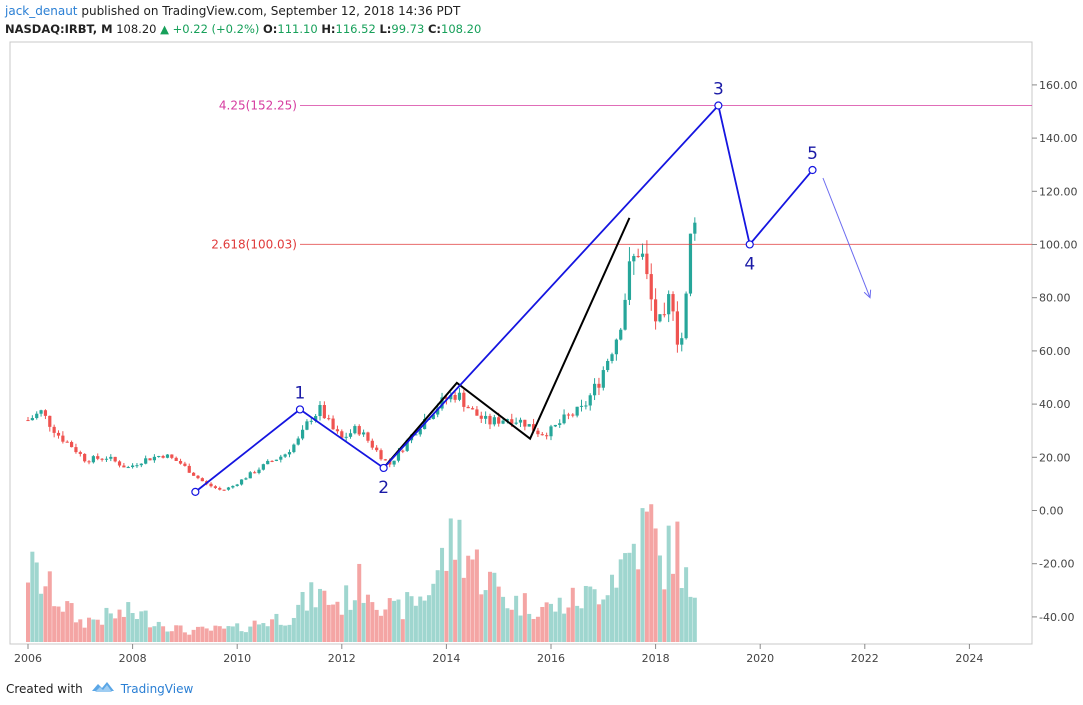 The image size is (1083, 705). I want to click on y-tick-label: 160.00, so click(1058, 85).